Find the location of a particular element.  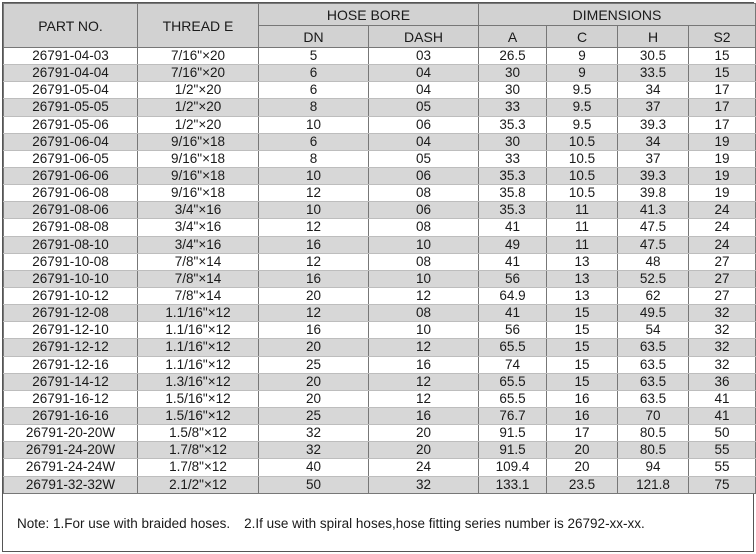

a-cell: 30 is located at coordinates (512, 90).